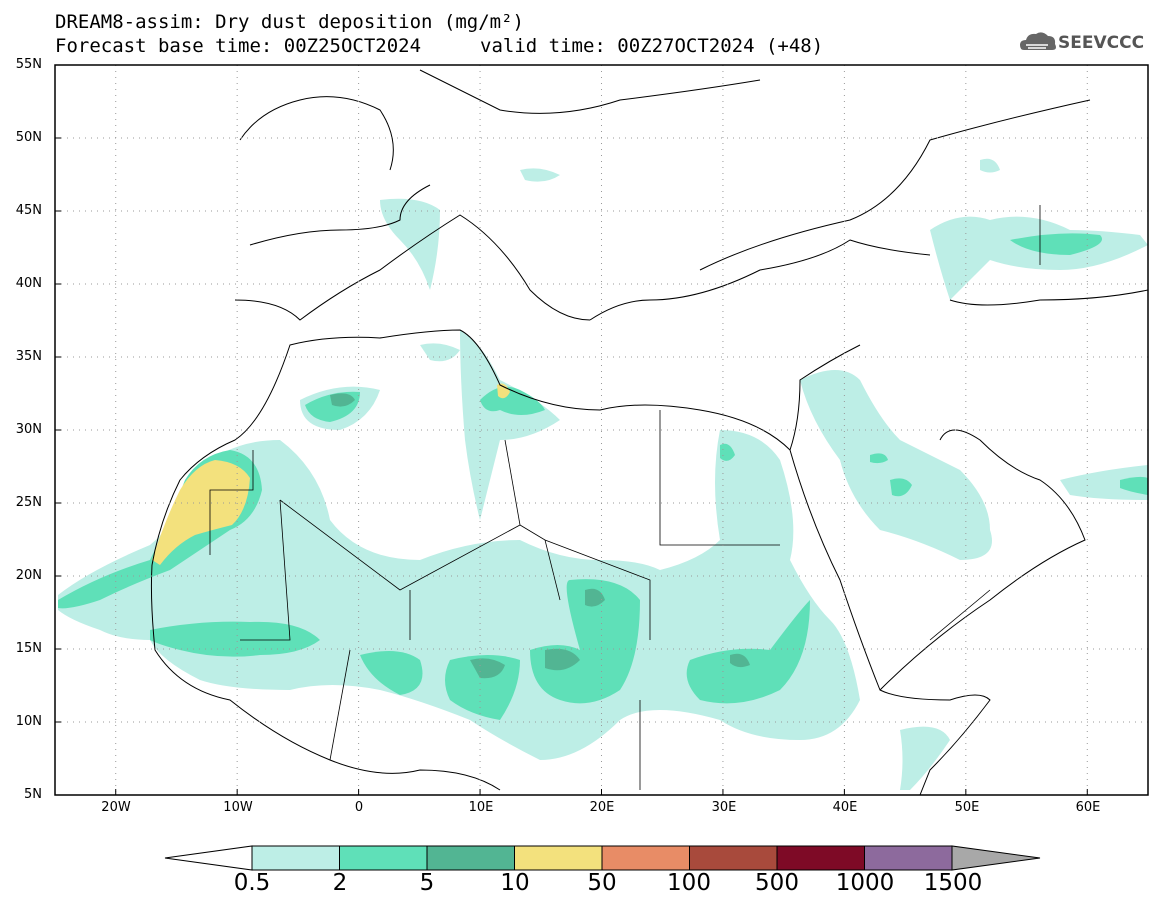 The image size is (1165, 907). What do you see at coordinates (689, 883) in the screenshot?
I see `colorbar-label: 100` at bounding box center [689, 883].